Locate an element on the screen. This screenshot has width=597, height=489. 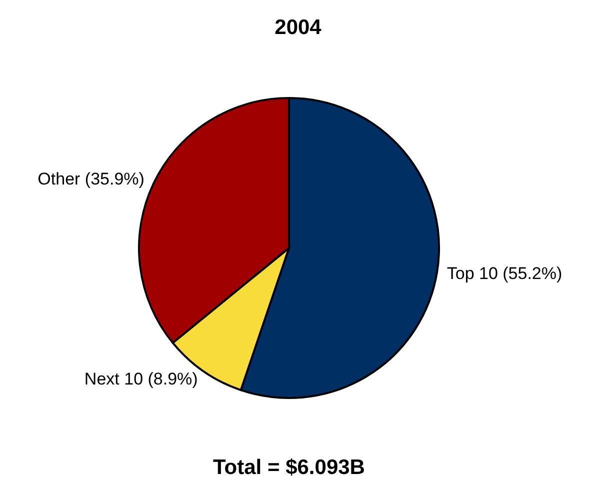
text: Total = $6.093B is located at coordinates (289, 467).